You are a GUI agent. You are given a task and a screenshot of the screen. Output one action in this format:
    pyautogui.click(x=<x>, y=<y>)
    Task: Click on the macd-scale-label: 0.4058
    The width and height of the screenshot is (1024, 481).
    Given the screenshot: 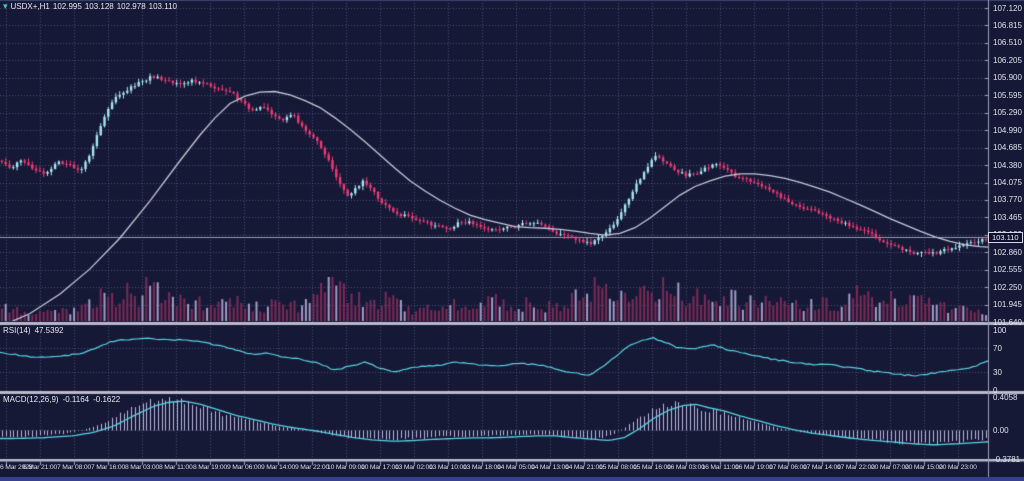 What is the action you would take?
    pyautogui.click(x=1005, y=398)
    